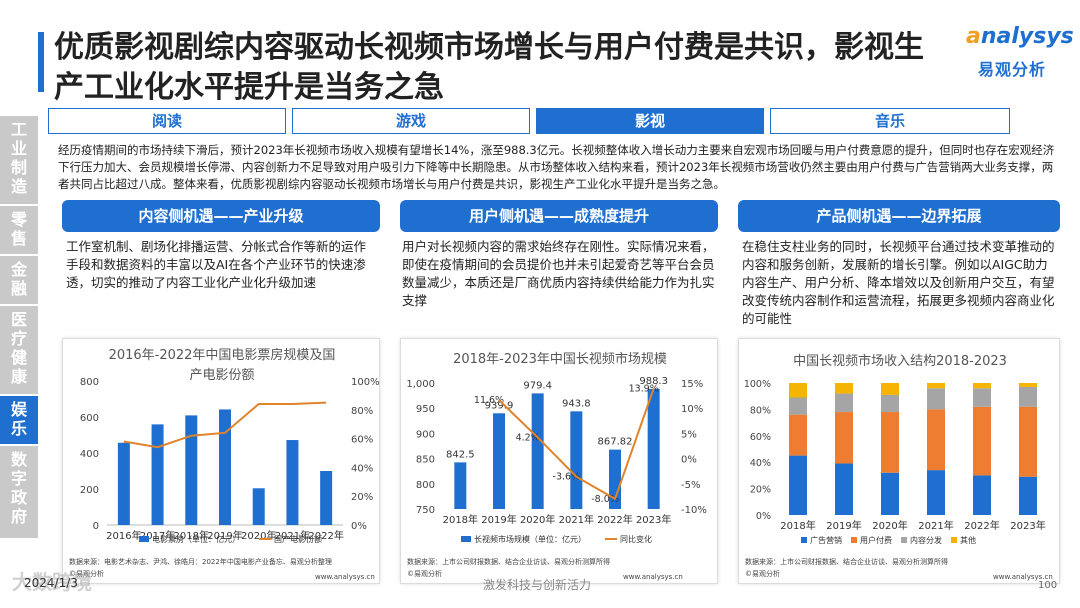  I want to click on y2-tick-label: 5%, so click(689, 434).